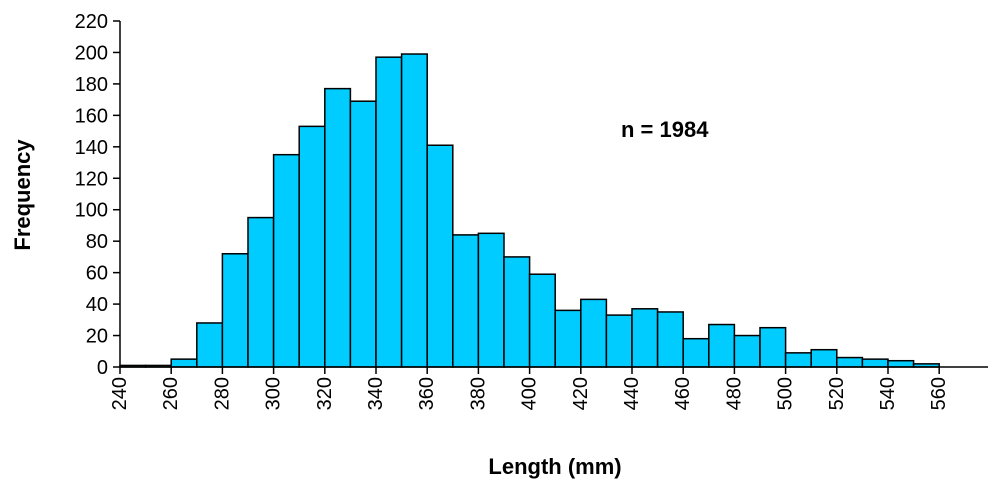  Describe the element at coordinates (530, 393) in the screenshot. I see `x-tick-label: 400` at that location.